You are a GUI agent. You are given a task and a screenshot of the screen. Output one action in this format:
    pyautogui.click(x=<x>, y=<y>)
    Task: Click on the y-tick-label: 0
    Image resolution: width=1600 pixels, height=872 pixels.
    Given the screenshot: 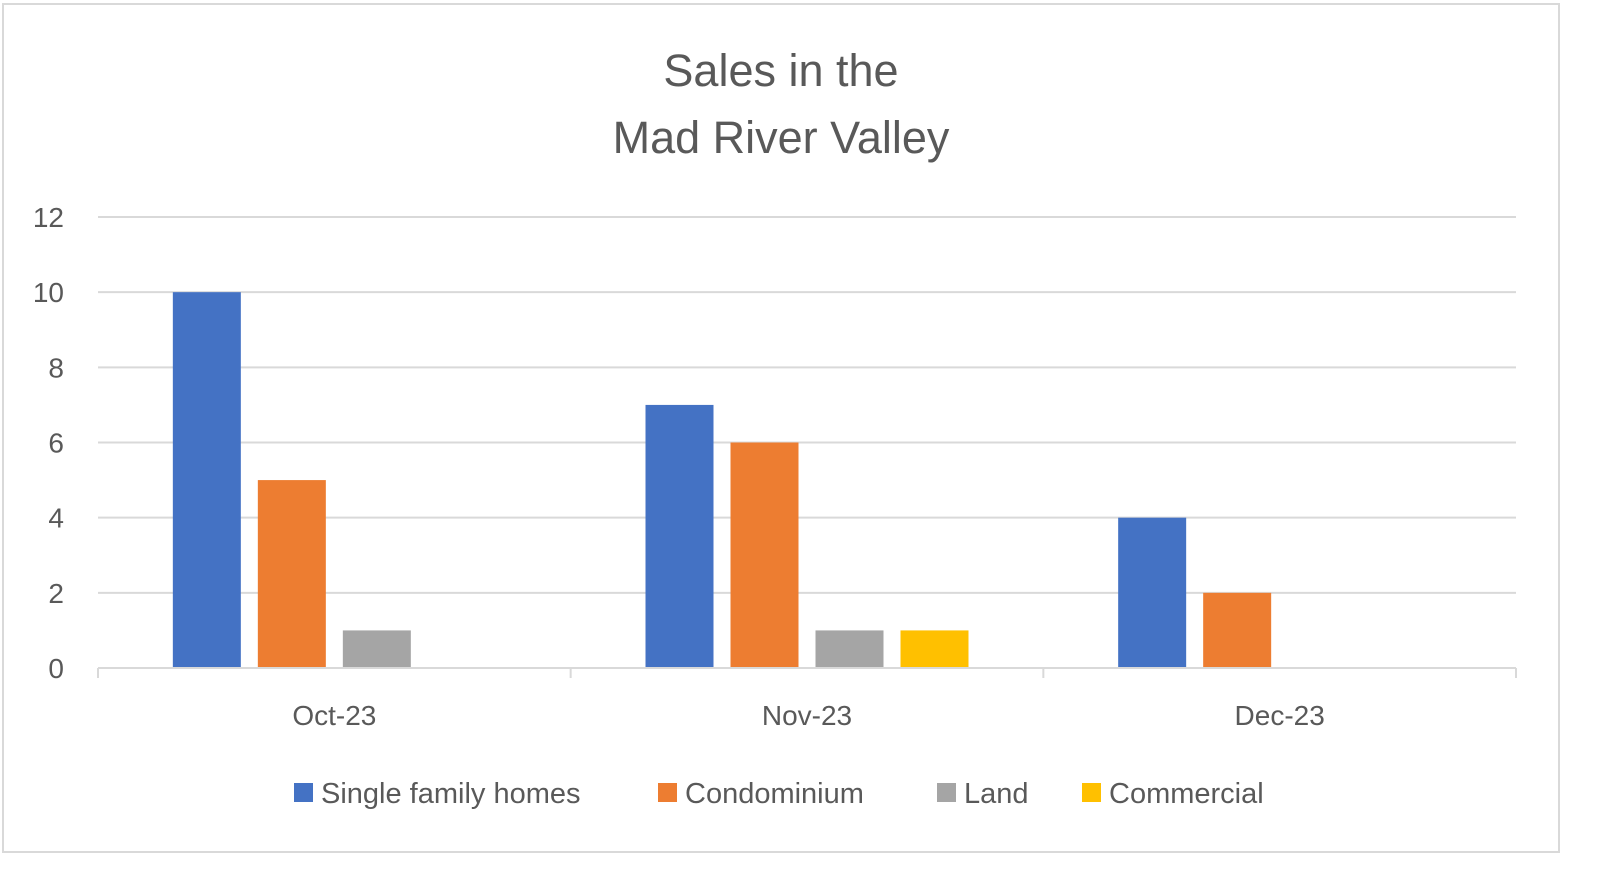 What is the action you would take?
    pyautogui.click(x=56, y=668)
    